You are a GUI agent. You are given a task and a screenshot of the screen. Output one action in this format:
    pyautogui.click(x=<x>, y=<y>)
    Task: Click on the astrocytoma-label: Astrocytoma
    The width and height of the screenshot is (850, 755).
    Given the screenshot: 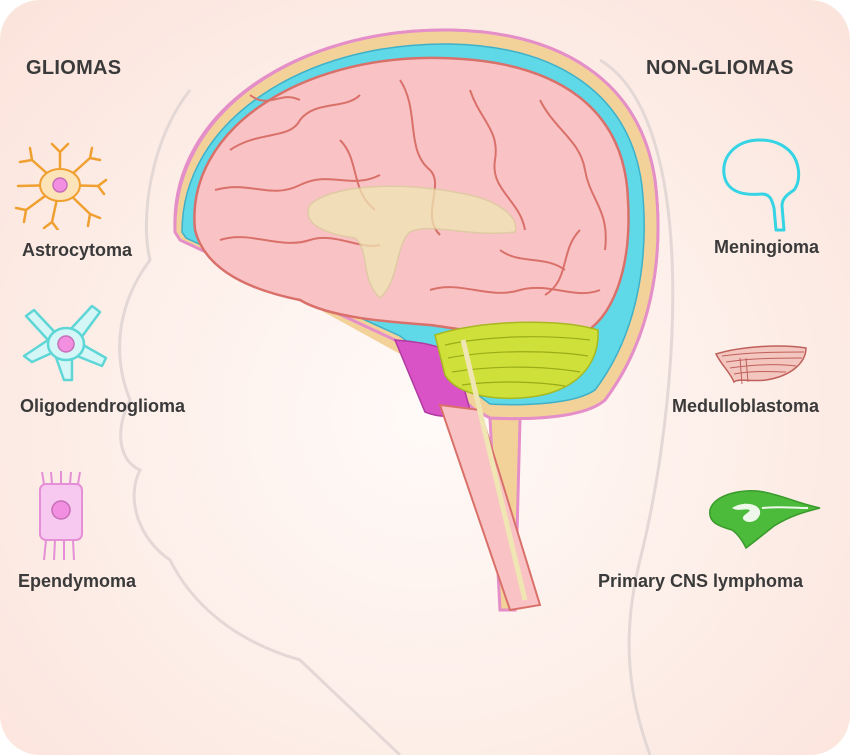 What is the action you would take?
    pyautogui.click(x=77, y=250)
    